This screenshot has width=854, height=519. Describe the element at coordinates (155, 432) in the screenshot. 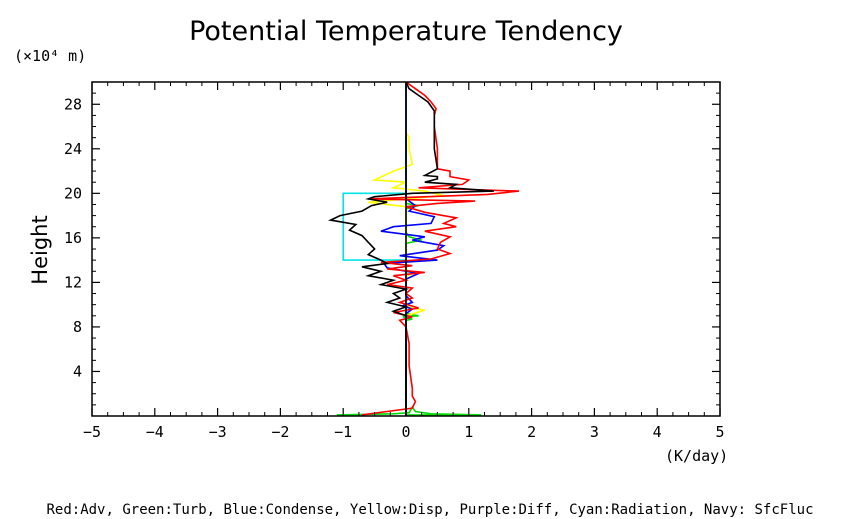

I see `x-tick-label: −4` at that location.